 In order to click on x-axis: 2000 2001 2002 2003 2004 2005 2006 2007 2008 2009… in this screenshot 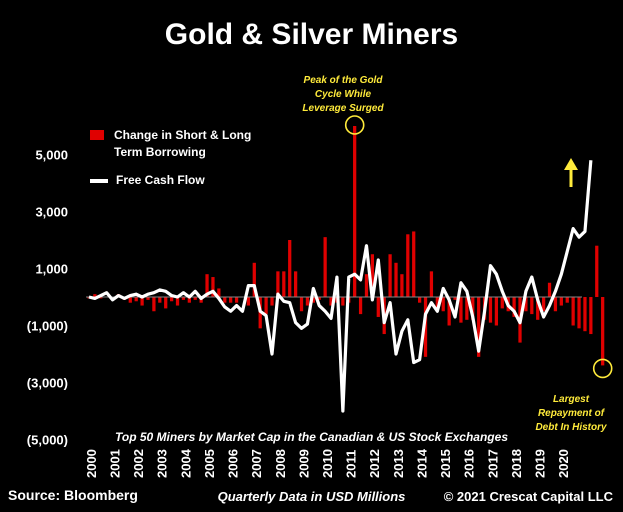, I will do `click(327, 463)`.